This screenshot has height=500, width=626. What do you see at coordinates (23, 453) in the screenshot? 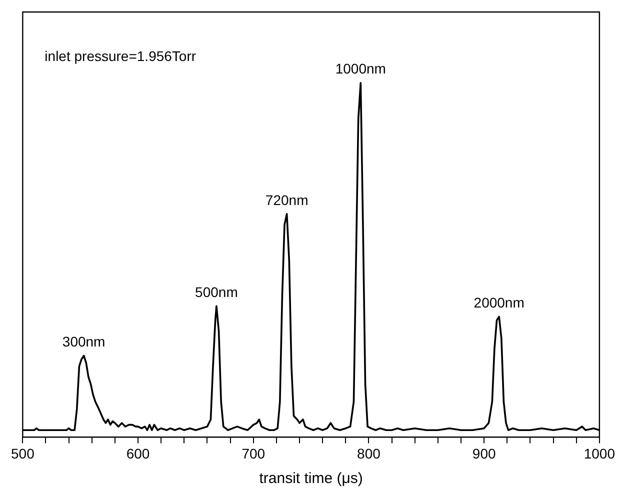
I see `x-tick-label: 500` at bounding box center [23, 453].